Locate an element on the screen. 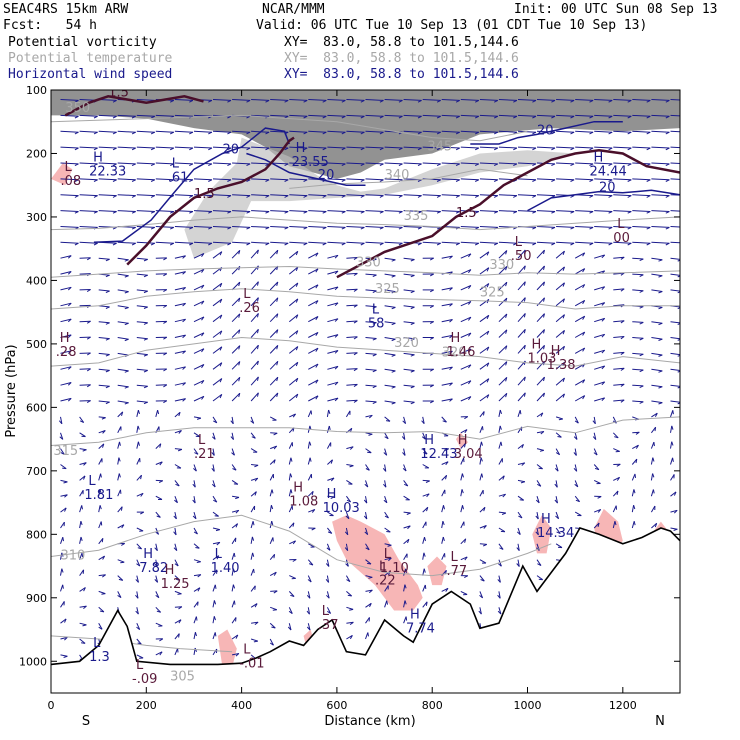 This screenshot has width=740, height=740. isentrope-label: 335 is located at coordinates (416, 216).